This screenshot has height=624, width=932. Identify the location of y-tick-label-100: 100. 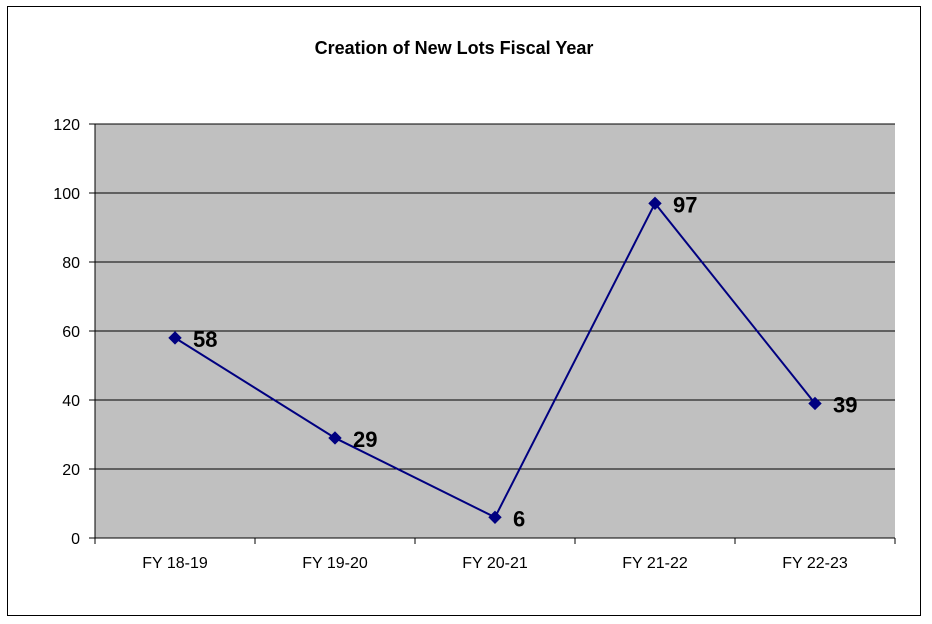
(66, 194).